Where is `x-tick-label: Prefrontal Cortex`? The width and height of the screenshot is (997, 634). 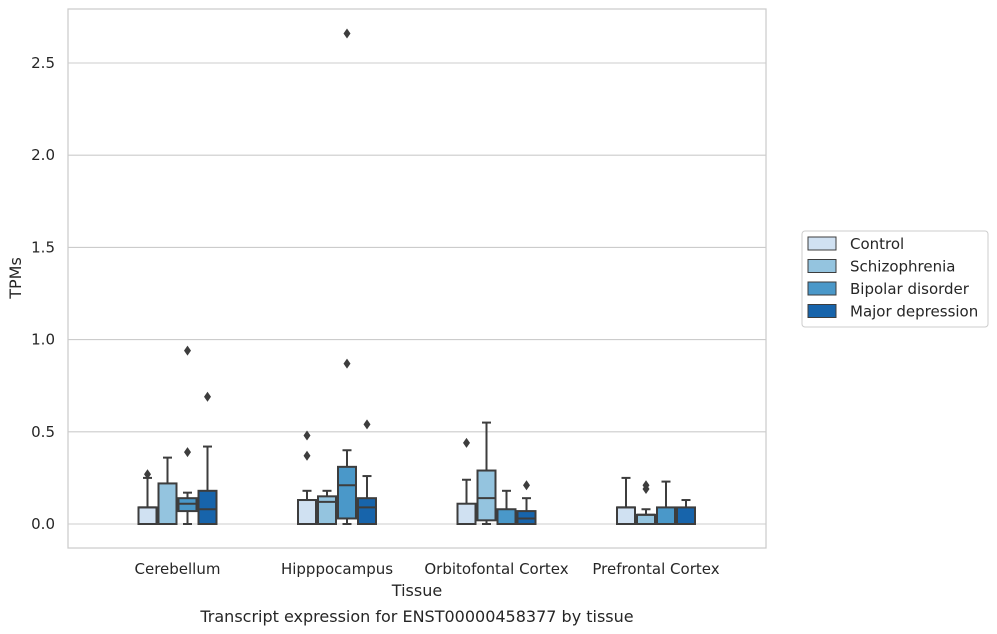
x-tick-label: Prefrontal Cortex is located at coordinates (655, 569).